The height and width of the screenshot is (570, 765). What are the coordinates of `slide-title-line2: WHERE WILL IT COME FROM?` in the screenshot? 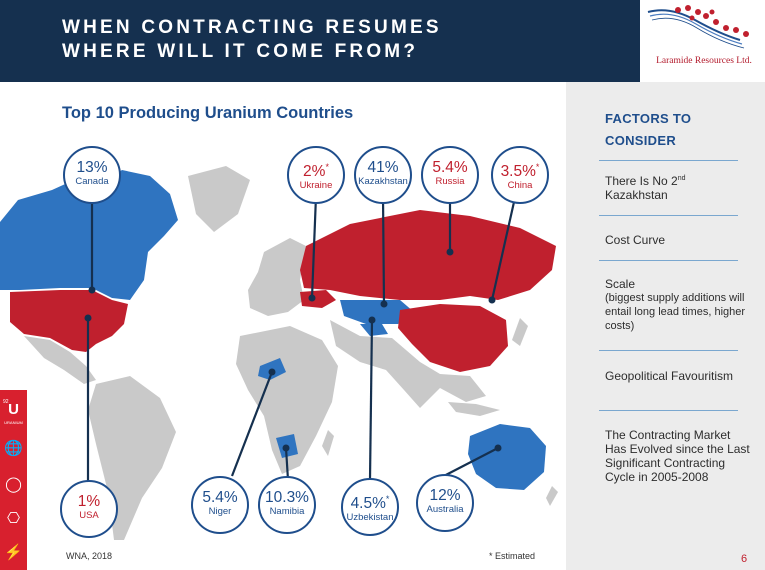 It's located at (240, 51).